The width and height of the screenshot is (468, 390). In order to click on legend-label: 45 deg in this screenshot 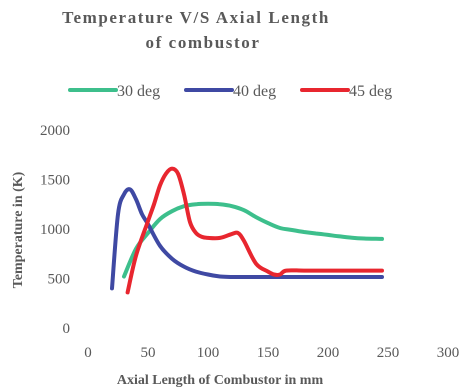, I will do `click(370, 91)`.